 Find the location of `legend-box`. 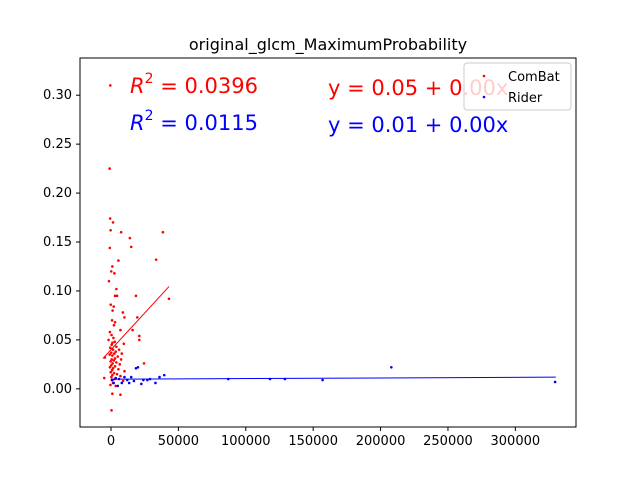

legend-box is located at coordinates (517, 86).